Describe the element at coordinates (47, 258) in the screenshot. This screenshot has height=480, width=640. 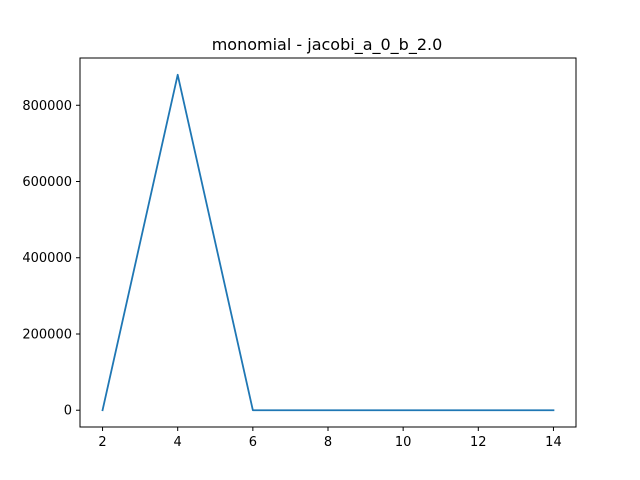
I see `y-tick-label: 400000` at that location.